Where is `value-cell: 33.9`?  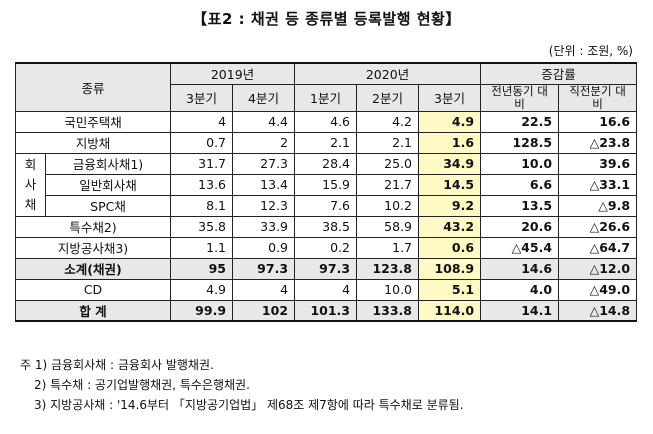
value-cell: 33.9 is located at coordinates (264, 226).